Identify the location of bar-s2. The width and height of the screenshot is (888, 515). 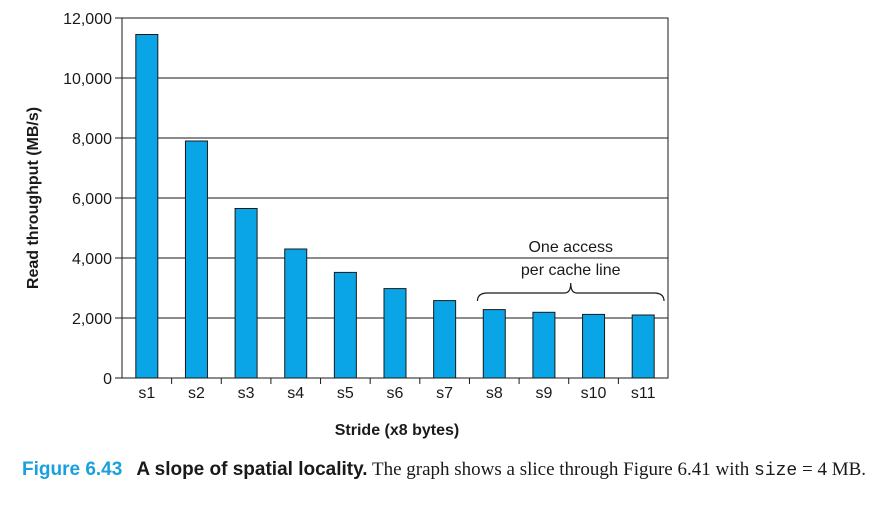
(196, 259).